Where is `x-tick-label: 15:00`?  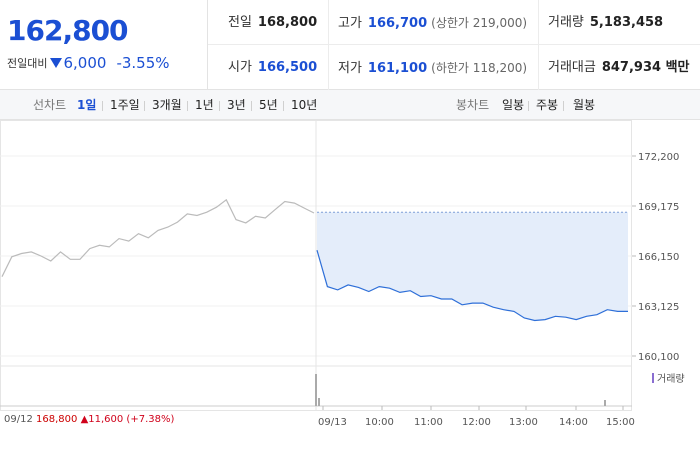 x-tick-label: 15:00 is located at coordinates (620, 422).